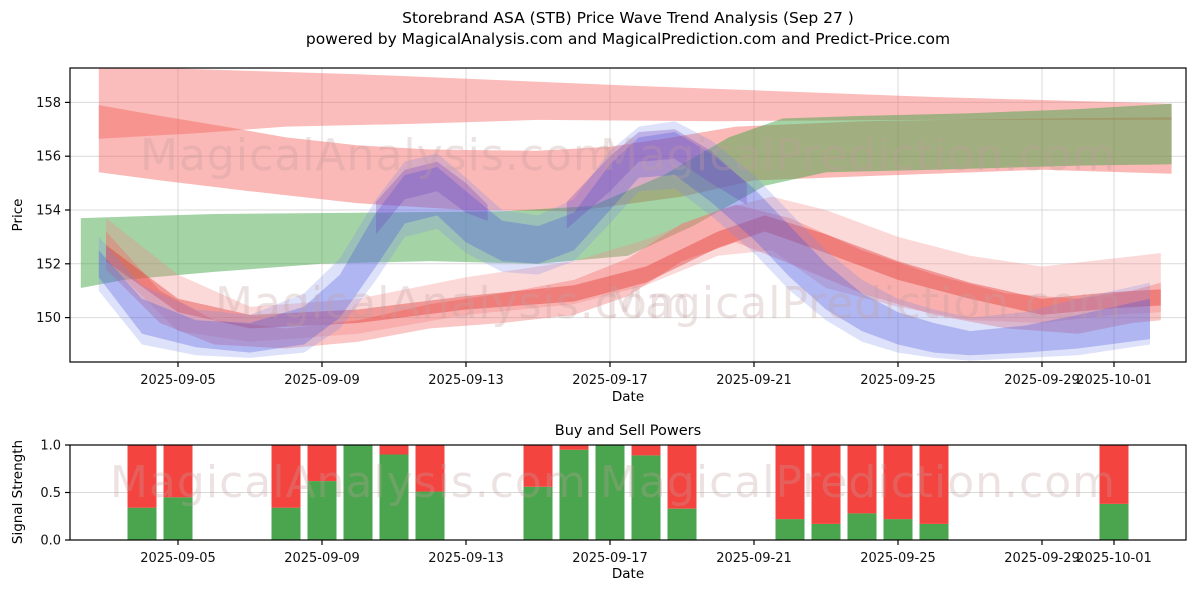 The width and height of the screenshot is (1200, 600). Describe the element at coordinates (50, 493) in the screenshot. I see `signal-tick-label: 0.5` at that location.